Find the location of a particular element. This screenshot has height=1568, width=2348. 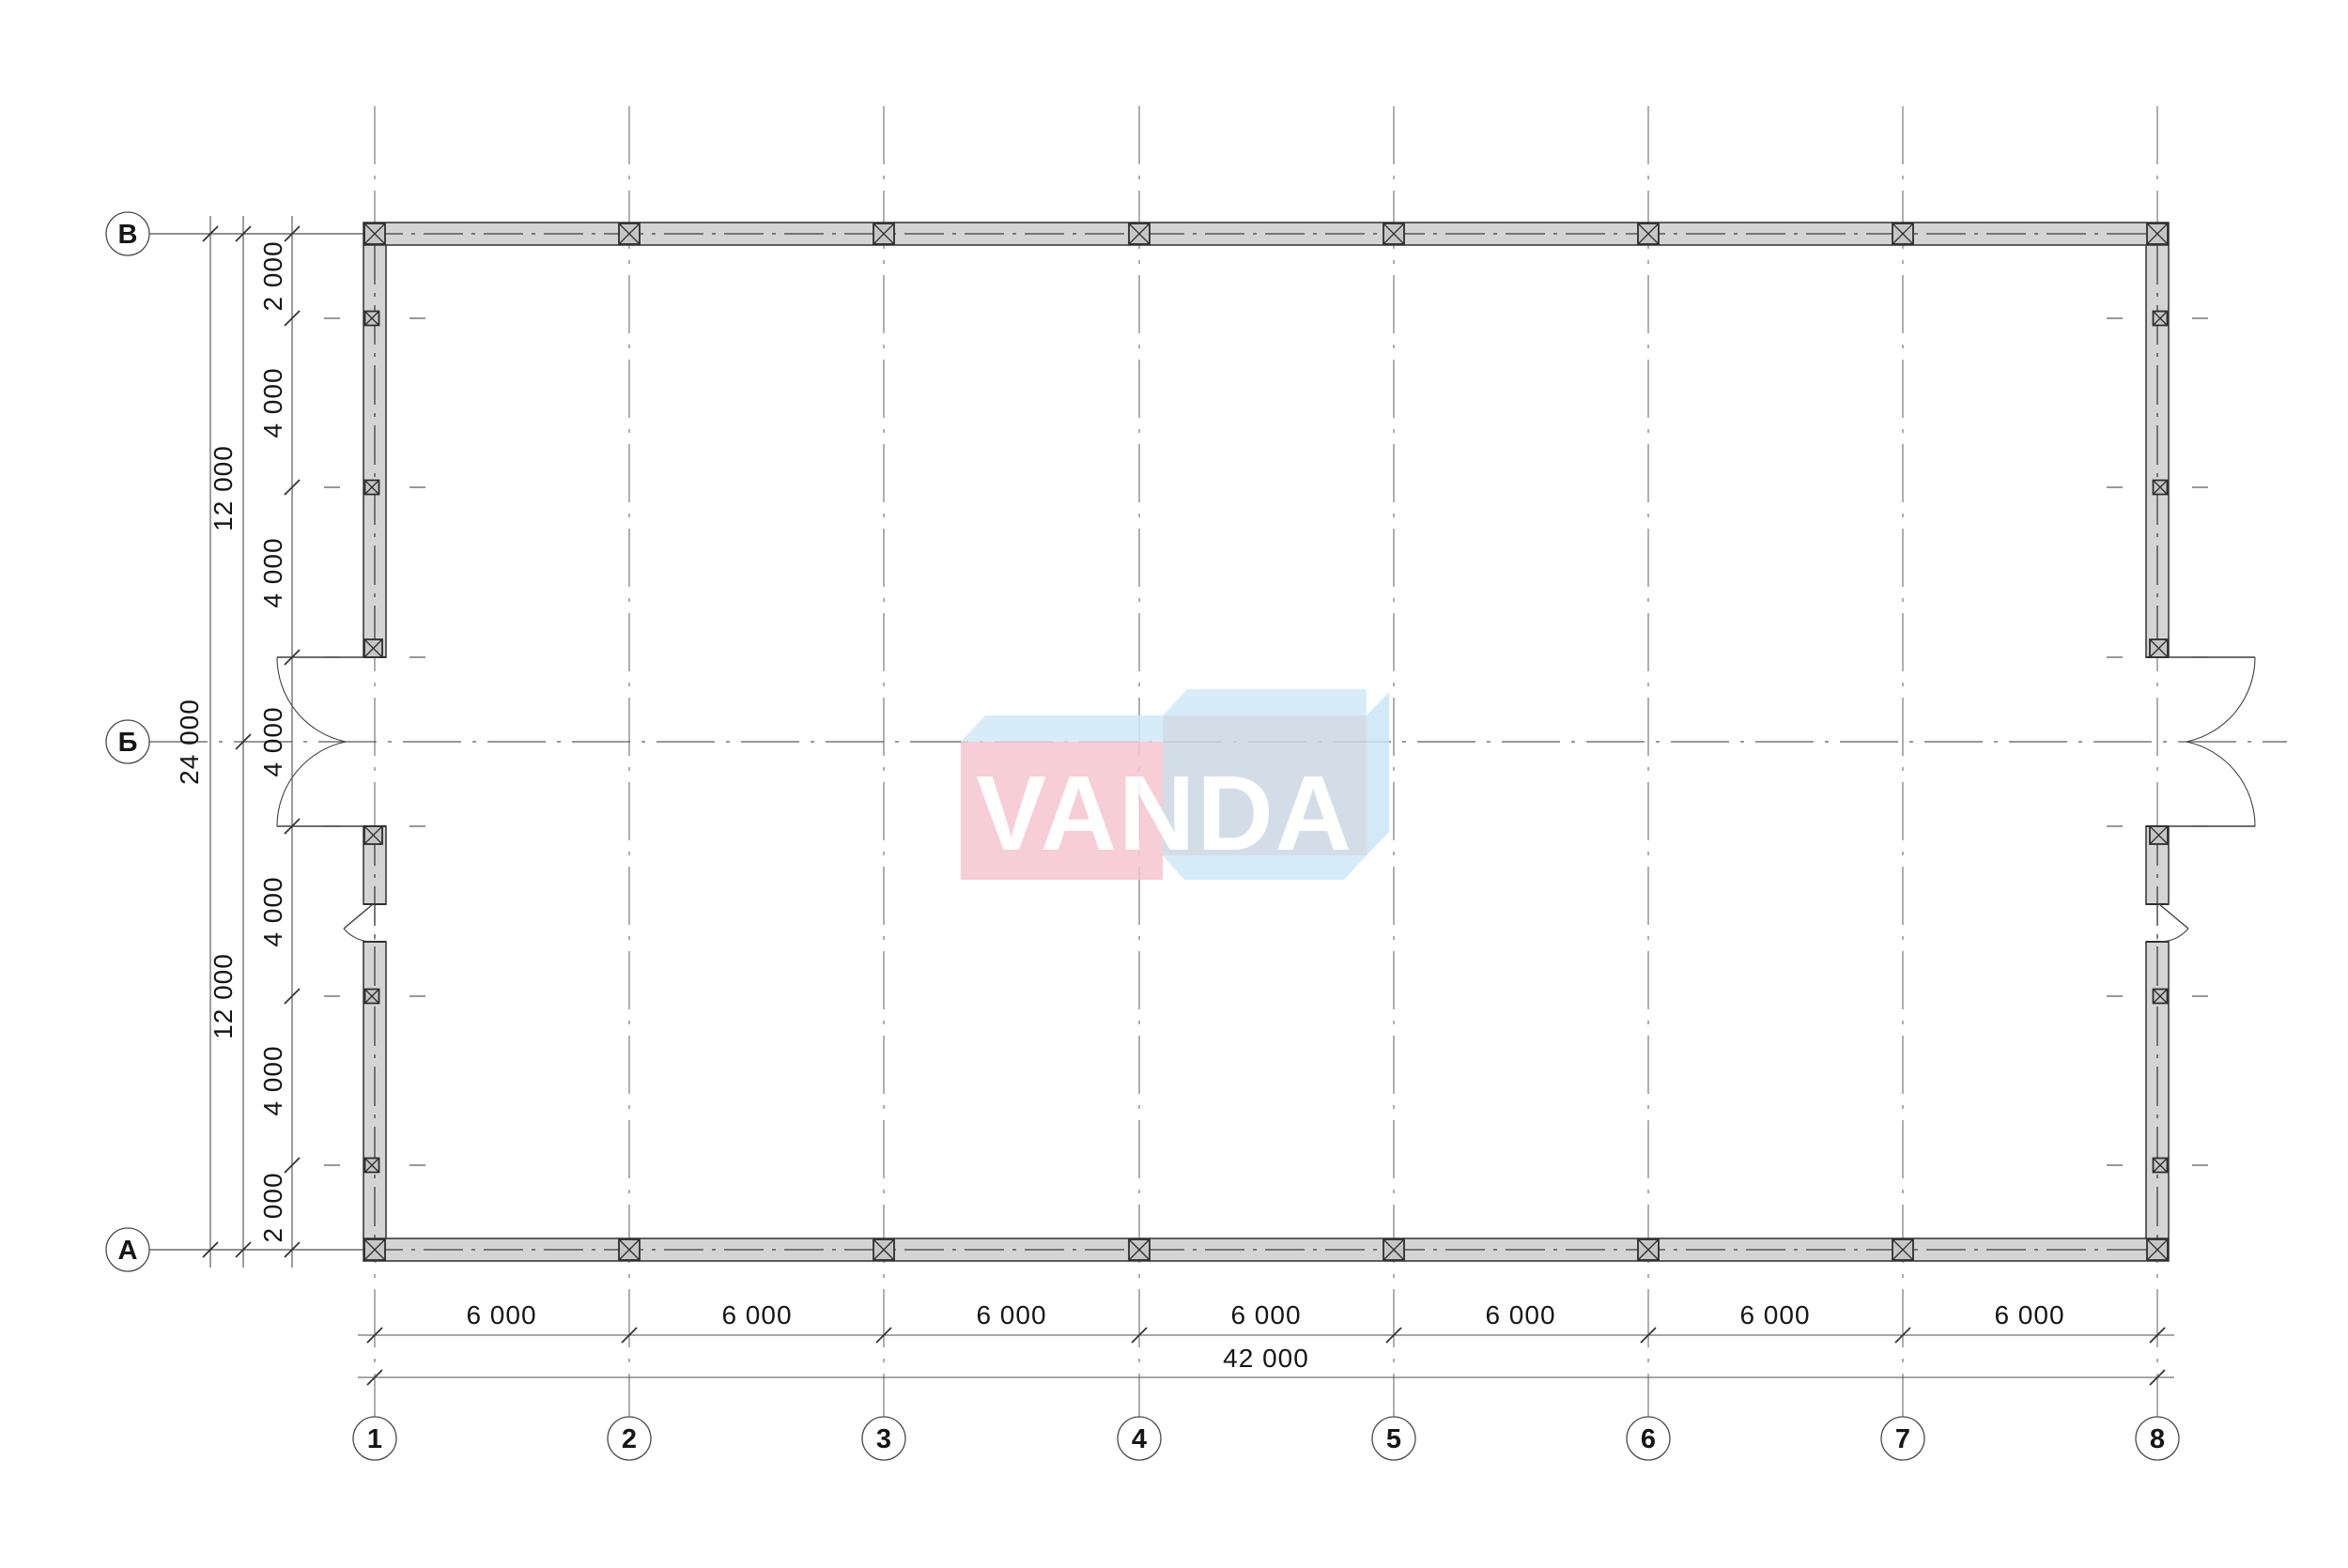

logo-right-bottom-face is located at coordinates (1265, 868).